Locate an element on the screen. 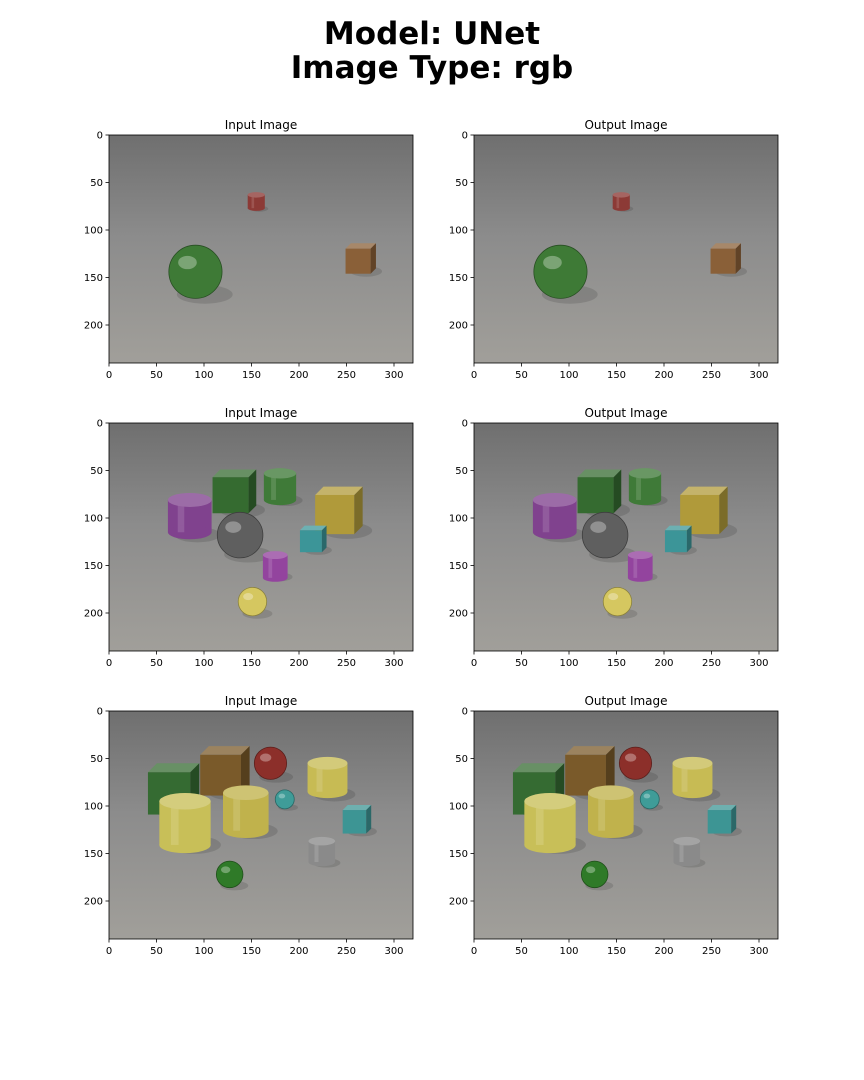 Image resolution: width=864 pixels, height=1080 pixels. panel-title: Input Image is located at coordinates (261, 125).